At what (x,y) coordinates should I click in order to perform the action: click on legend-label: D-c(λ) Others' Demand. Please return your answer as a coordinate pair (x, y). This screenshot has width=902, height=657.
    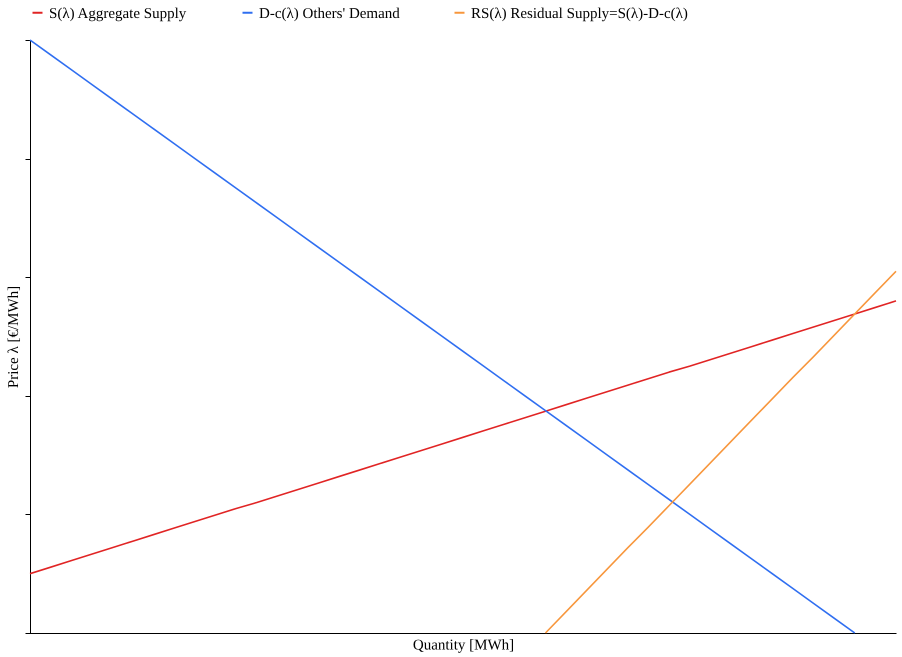
    Looking at the image, I should click on (329, 14).